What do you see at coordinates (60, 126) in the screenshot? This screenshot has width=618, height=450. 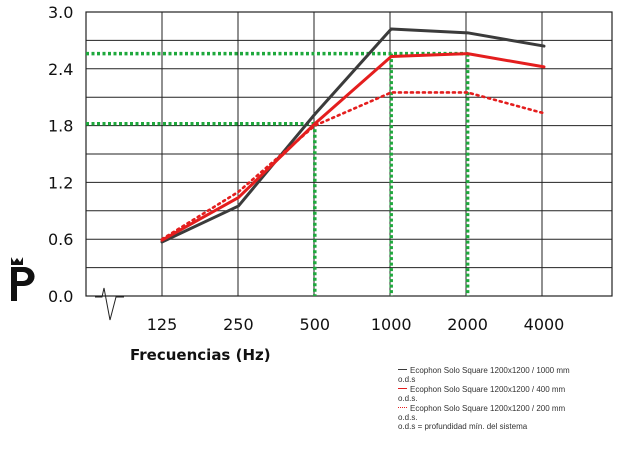 I see `y-tick-label: 1.8` at bounding box center [60, 126].